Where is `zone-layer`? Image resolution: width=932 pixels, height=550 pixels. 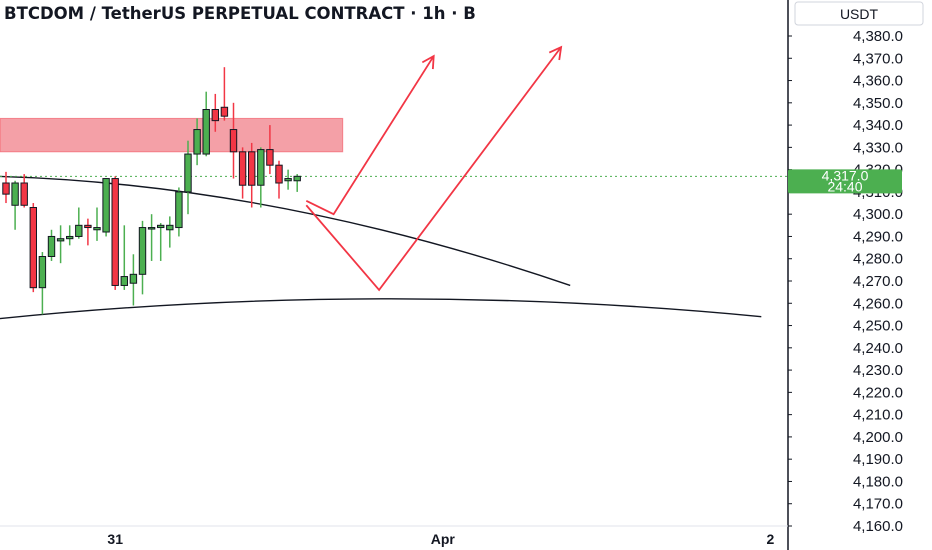
zone-layer is located at coordinates (172, 135).